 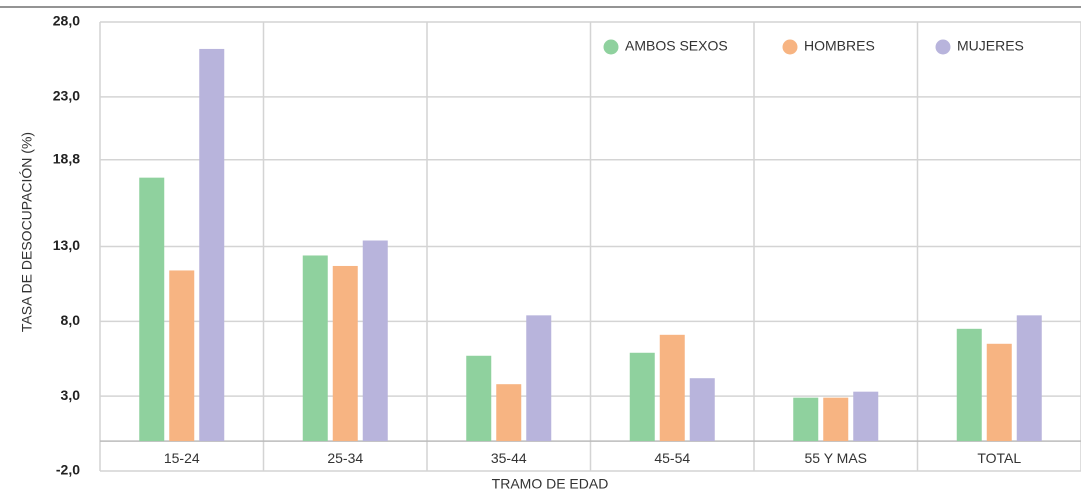 I want to click on y-tick-label: 18,8, so click(x=66, y=158).